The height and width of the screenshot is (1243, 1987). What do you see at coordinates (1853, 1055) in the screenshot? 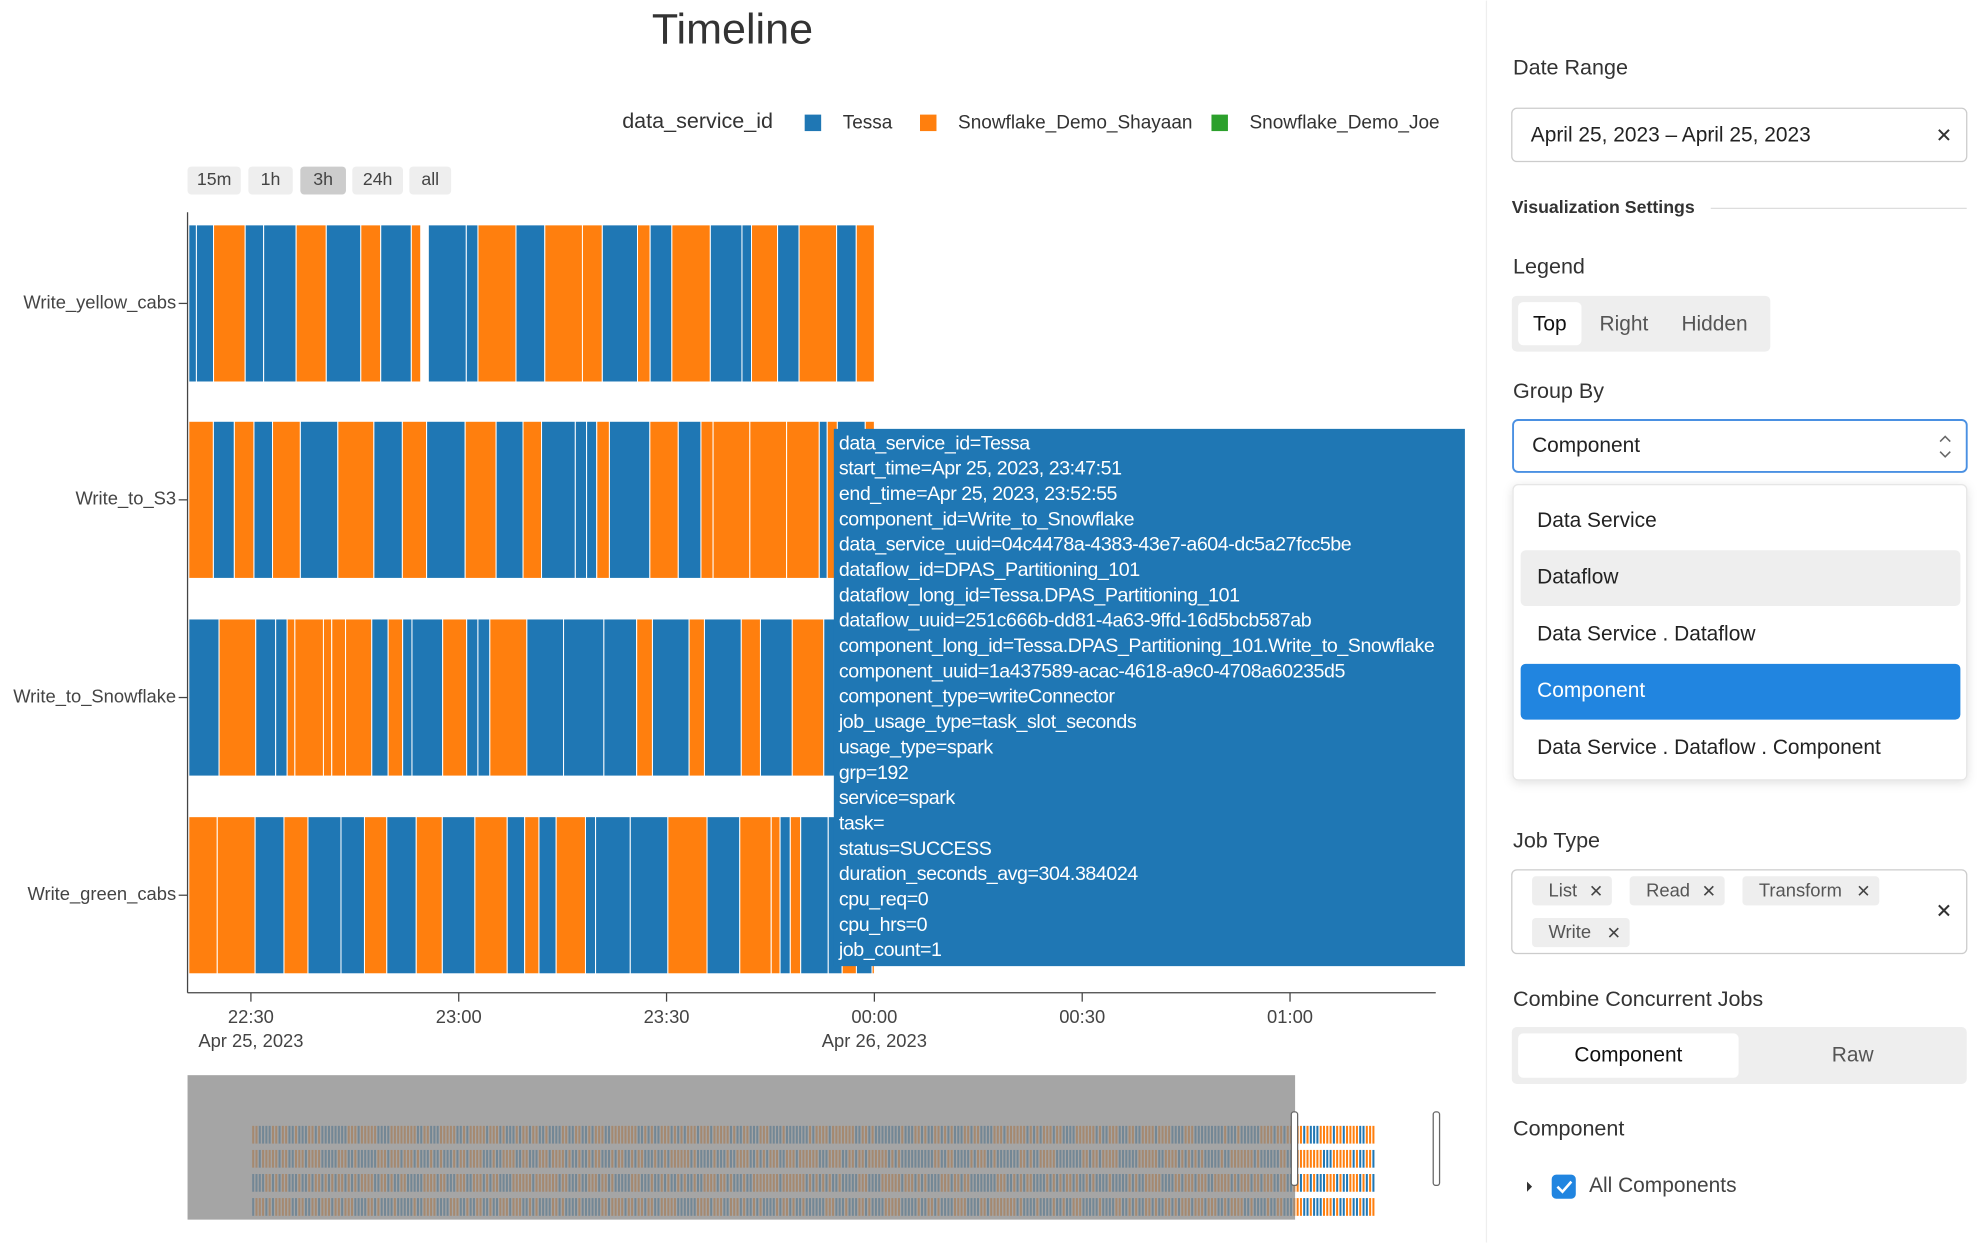
I see `segment-label: Raw` at bounding box center [1853, 1055].